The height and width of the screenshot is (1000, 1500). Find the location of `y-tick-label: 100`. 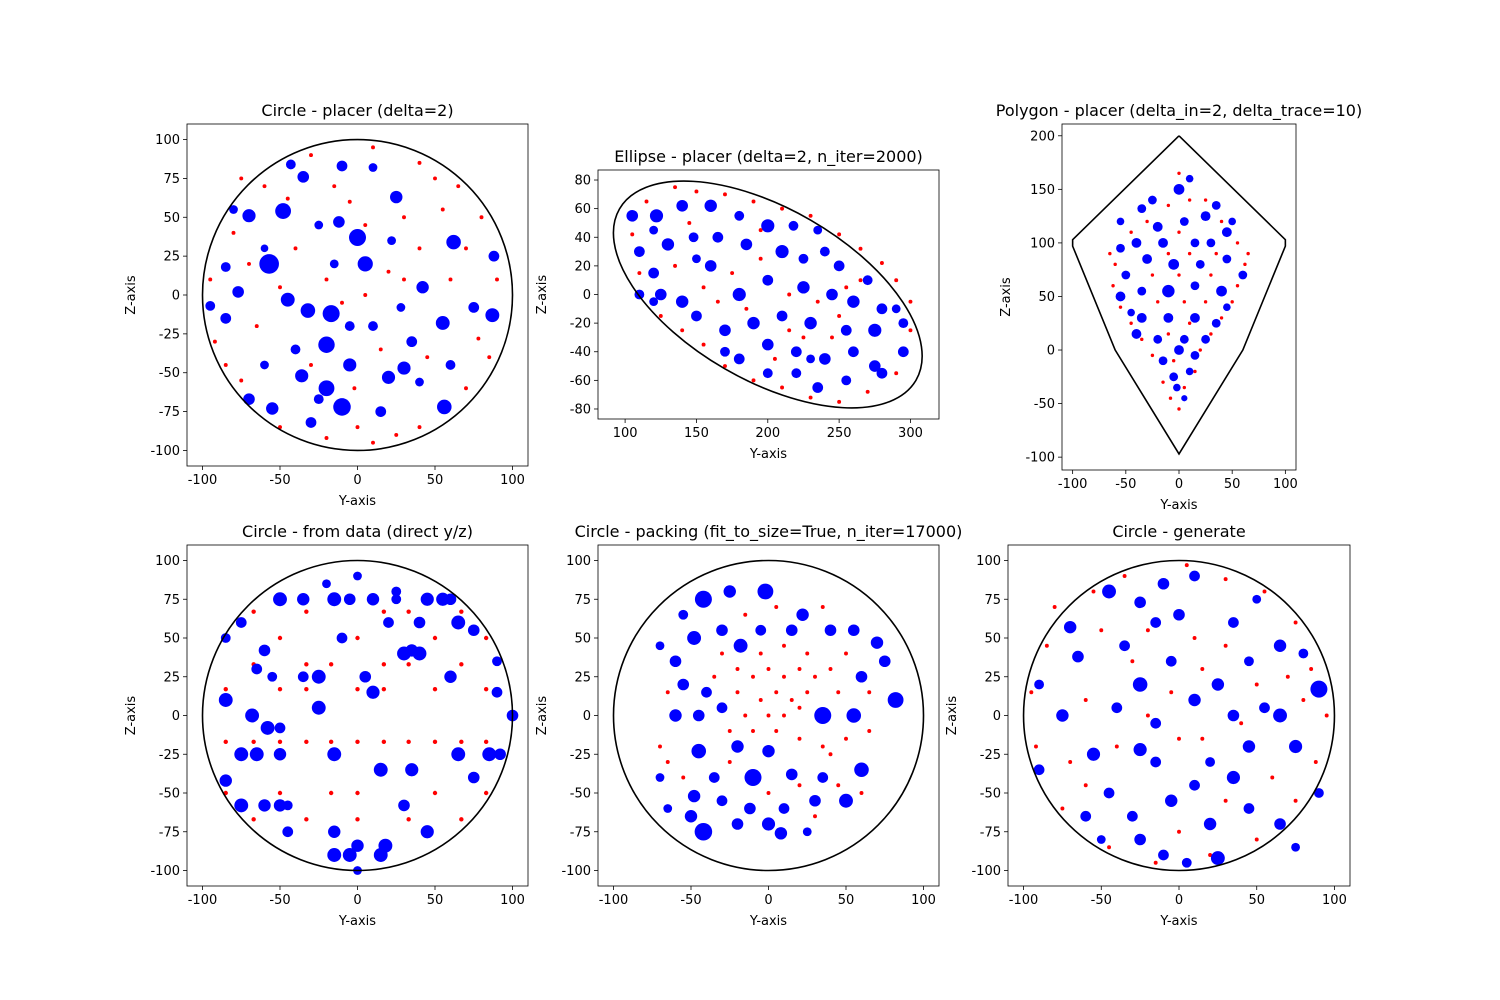

y-tick-label: 100 is located at coordinates (167, 140).